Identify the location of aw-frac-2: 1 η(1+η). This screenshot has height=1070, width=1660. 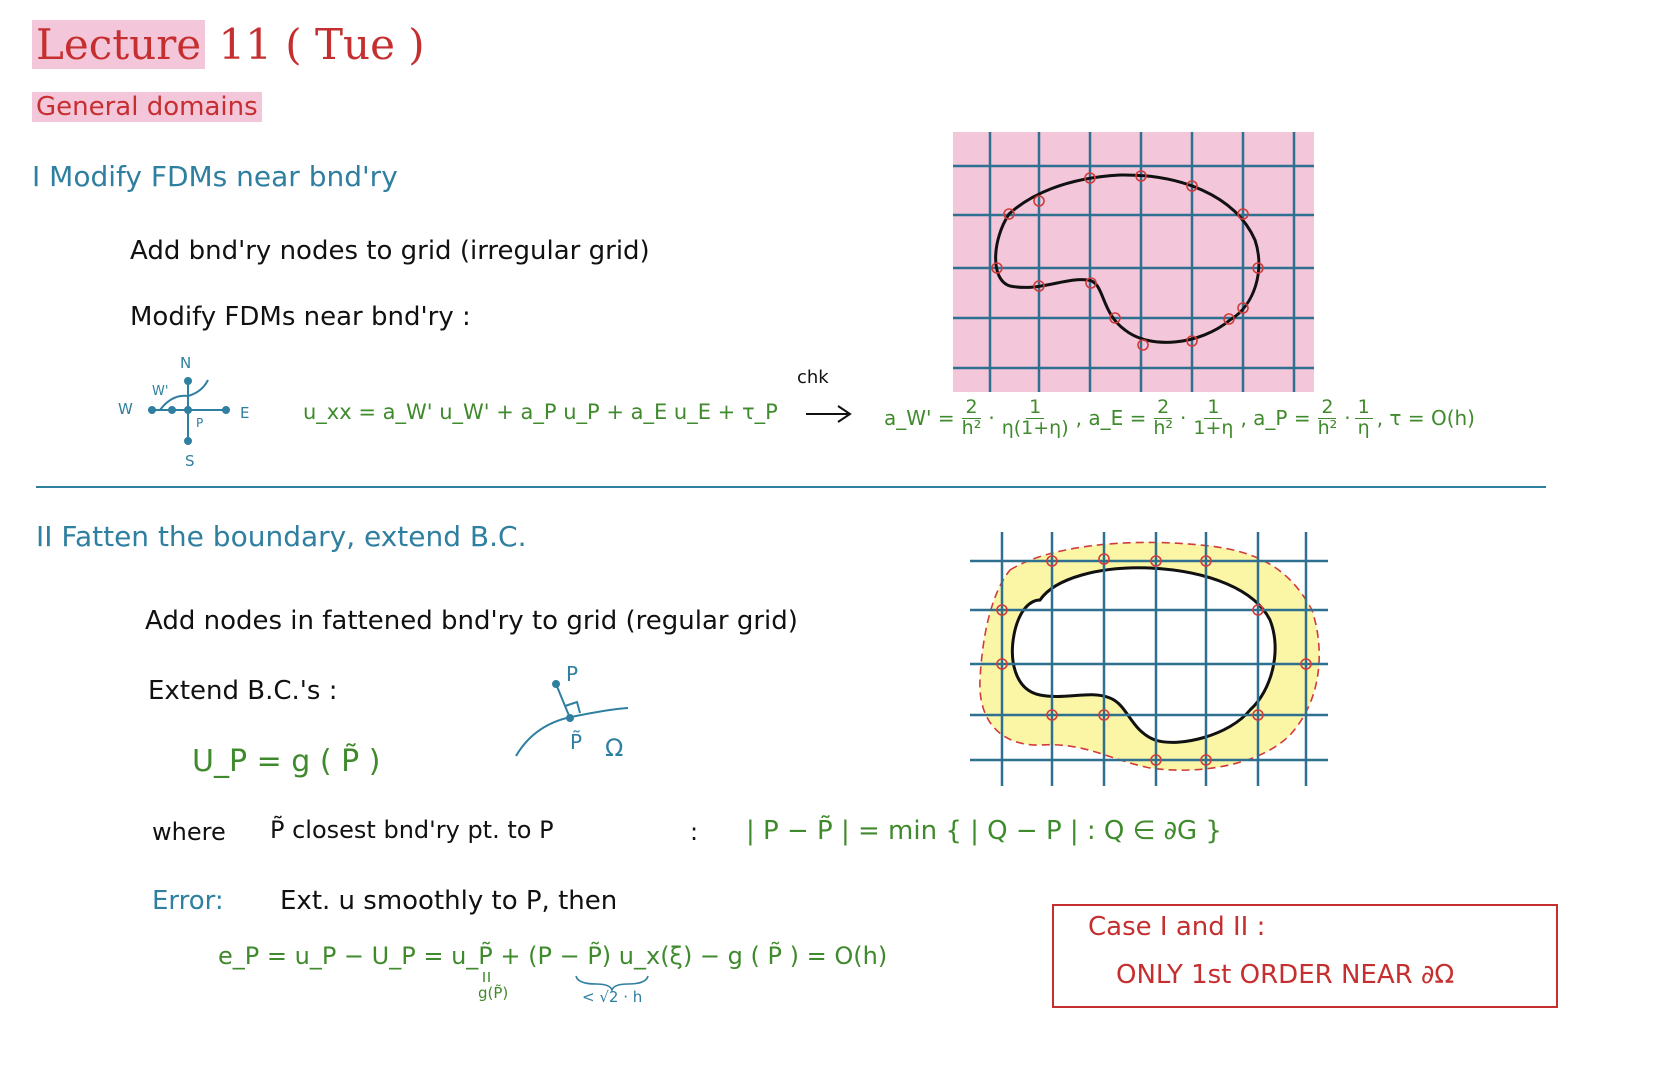
(1035, 417).